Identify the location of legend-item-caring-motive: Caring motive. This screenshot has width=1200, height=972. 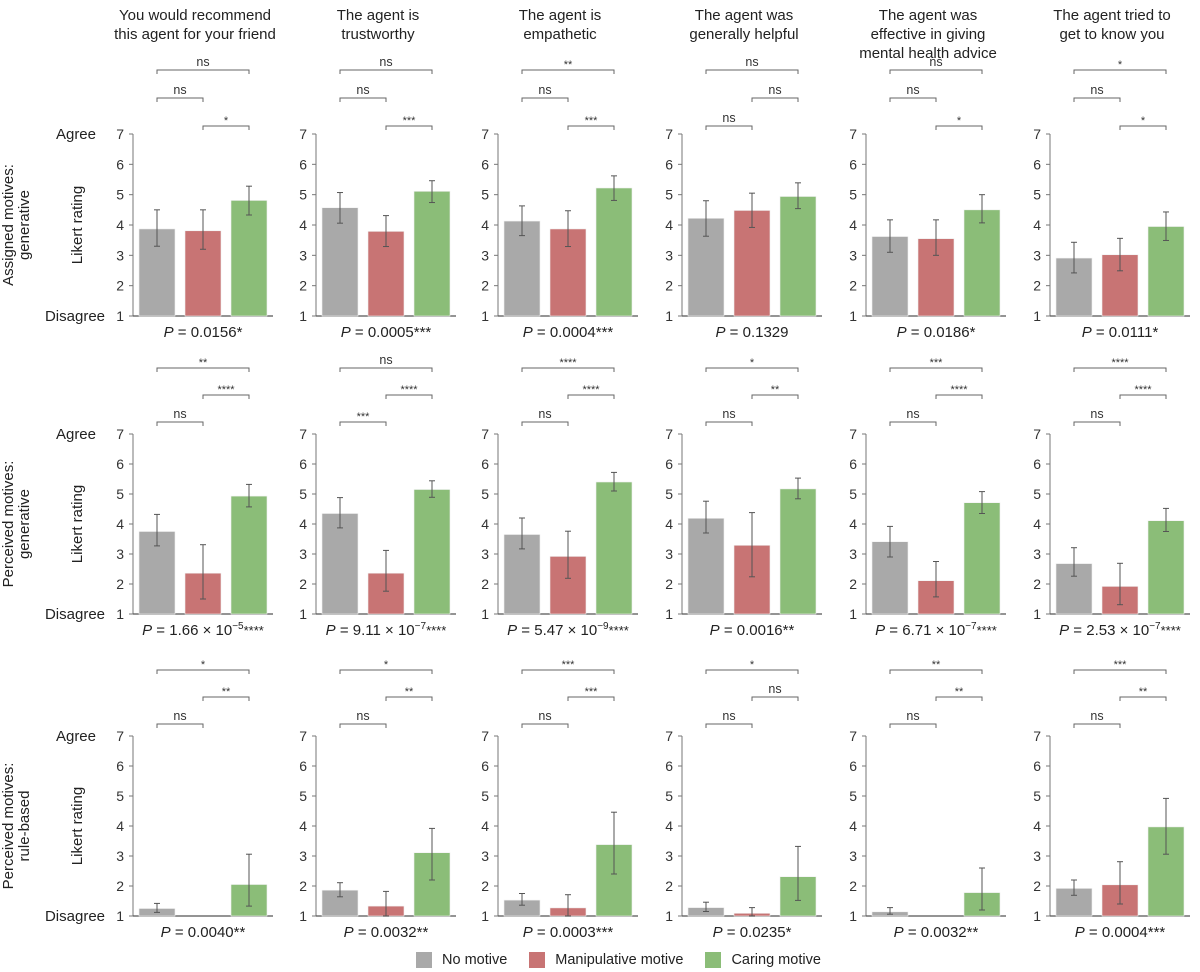
(763, 960).